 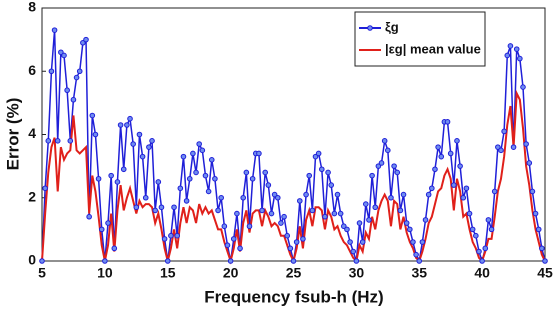 I want to click on legend-box, so click(x=420, y=39).